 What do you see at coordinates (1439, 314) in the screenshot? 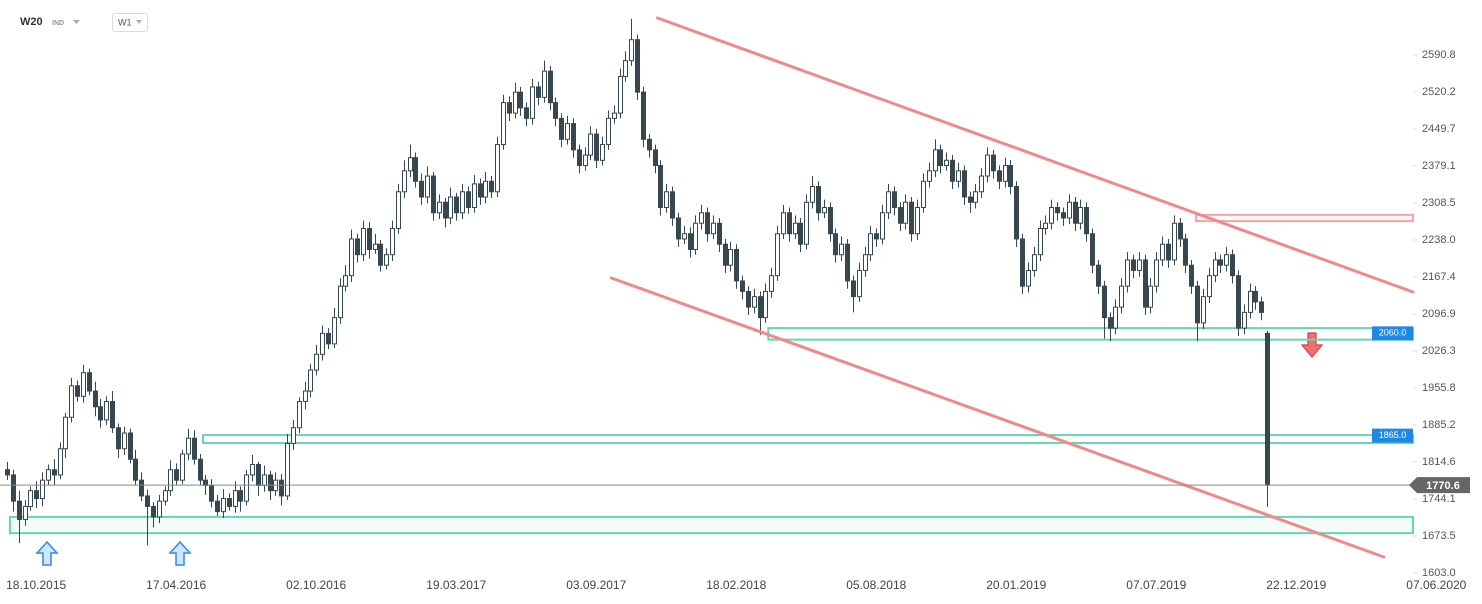
I see `y-tick-label: 2096.9` at bounding box center [1439, 314].